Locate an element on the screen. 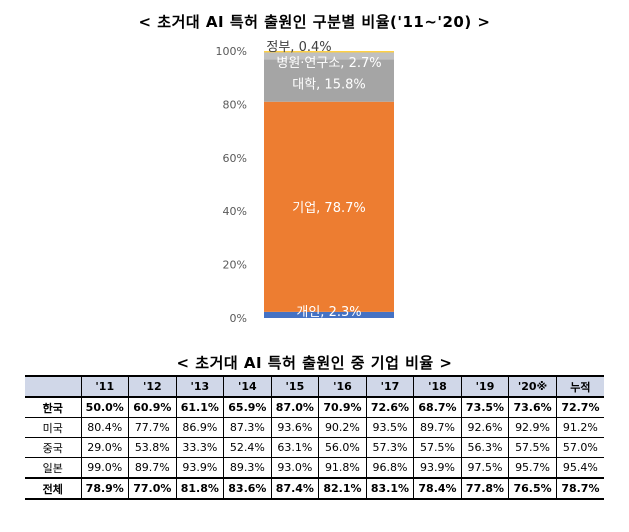 The height and width of the screenshot is (532, 629). column-header: '14 is located at coordinates (247, 386).